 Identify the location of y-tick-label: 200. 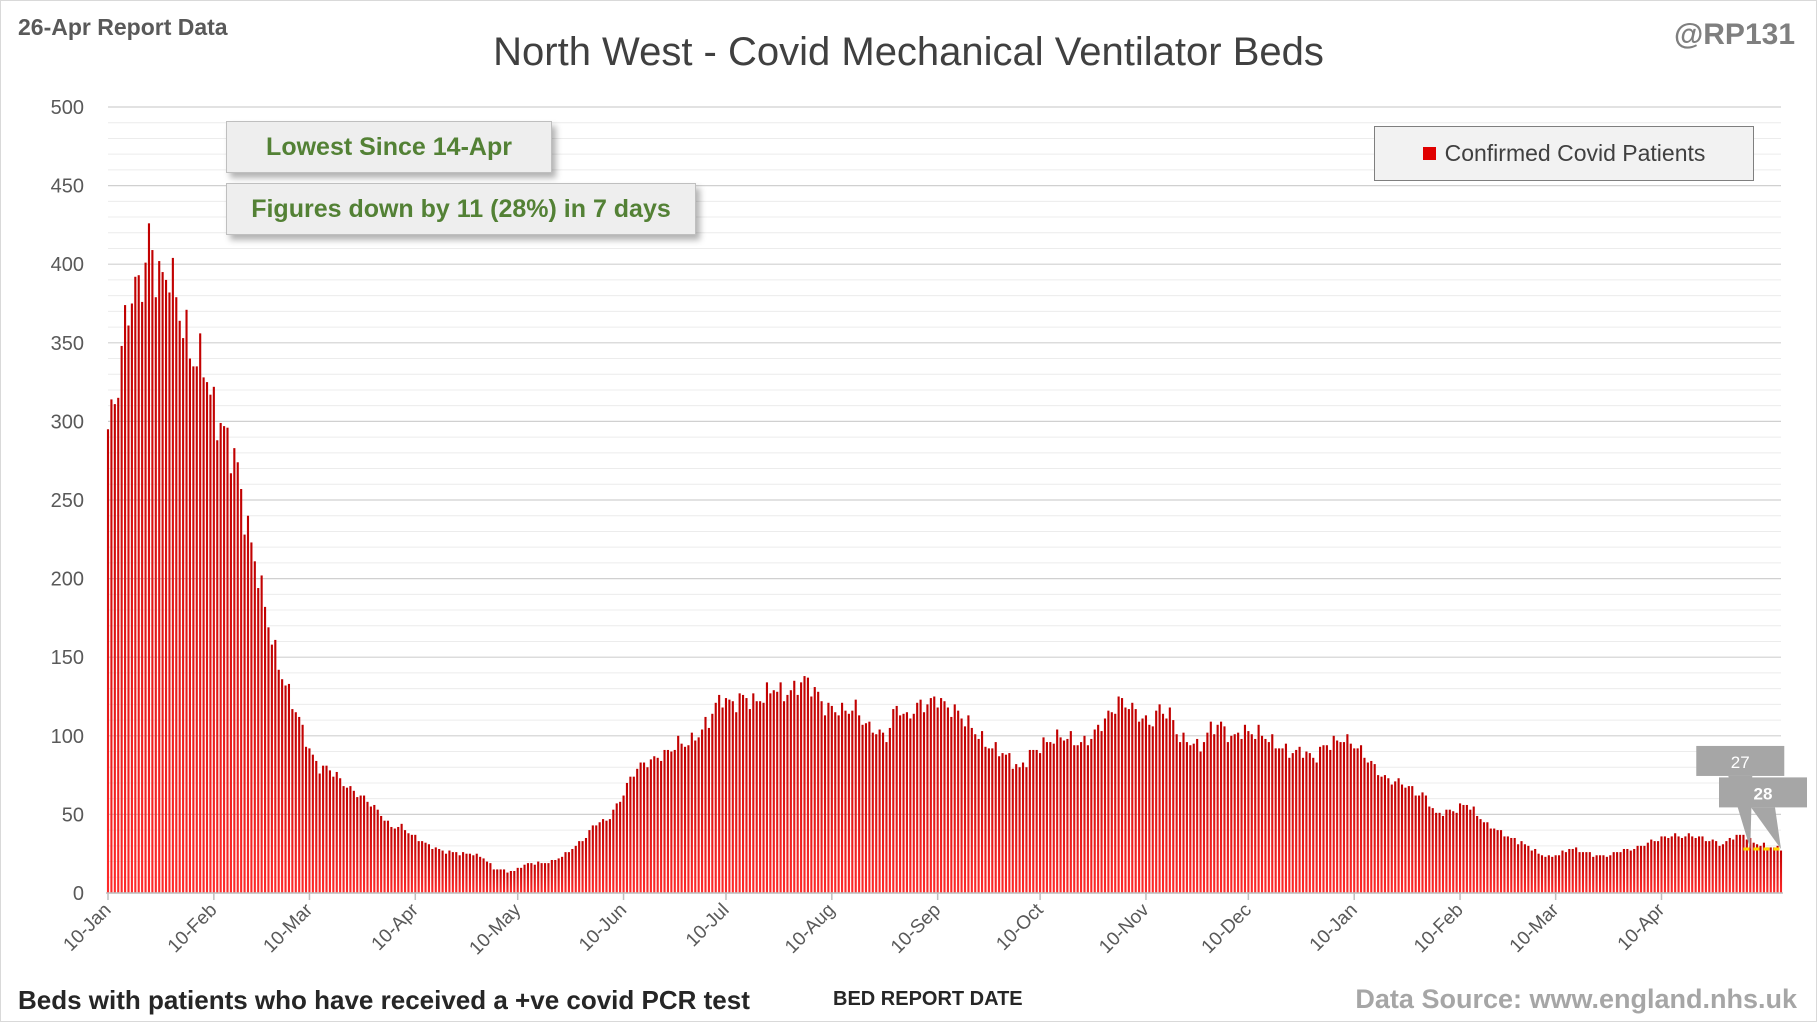
(67, 580).